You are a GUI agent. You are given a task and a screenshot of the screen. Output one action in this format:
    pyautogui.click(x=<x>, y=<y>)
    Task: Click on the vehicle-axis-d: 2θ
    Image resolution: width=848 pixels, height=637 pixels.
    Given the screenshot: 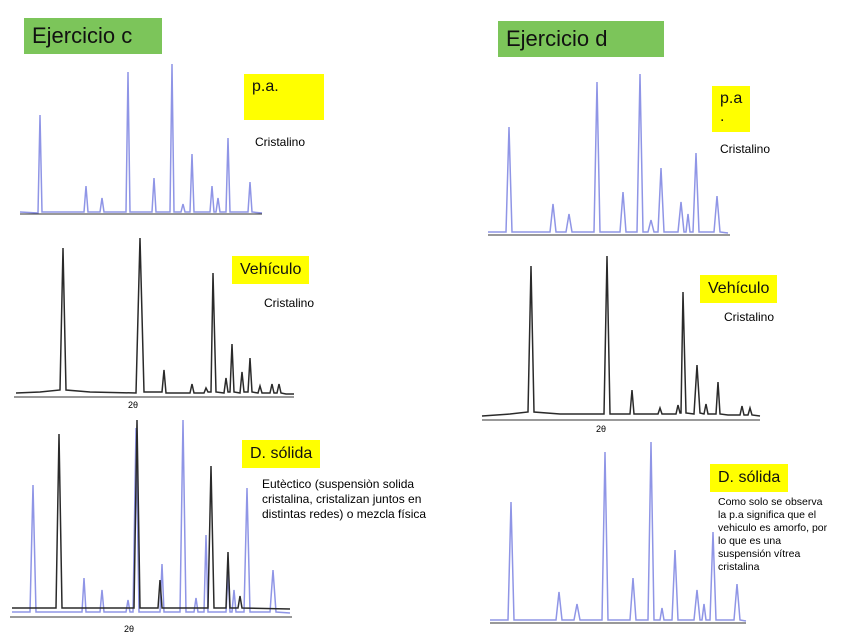 What is the action you would take?
    pyautogui.click(x=601, y=429)
    